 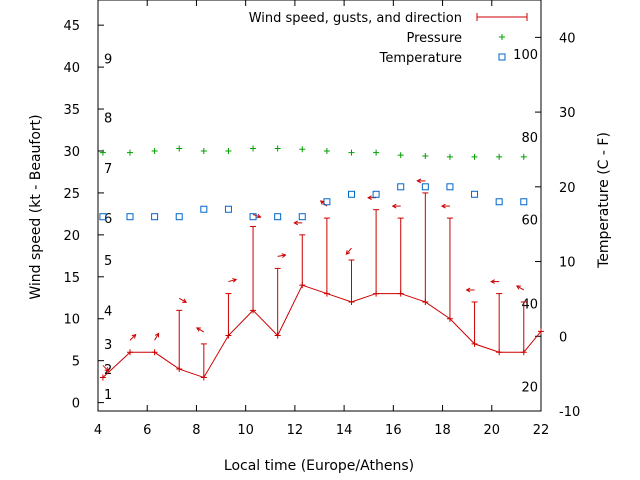 I want to click on fahrenheit-label: 80, so click(x=529, y=138).